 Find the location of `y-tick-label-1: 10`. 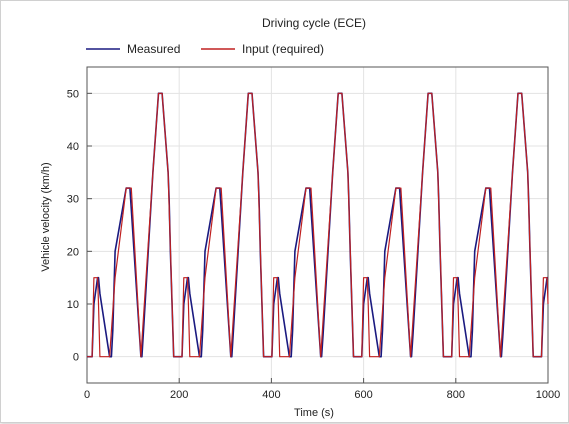

y-tick-label-1: 10 is located at coordinates (73, 305).